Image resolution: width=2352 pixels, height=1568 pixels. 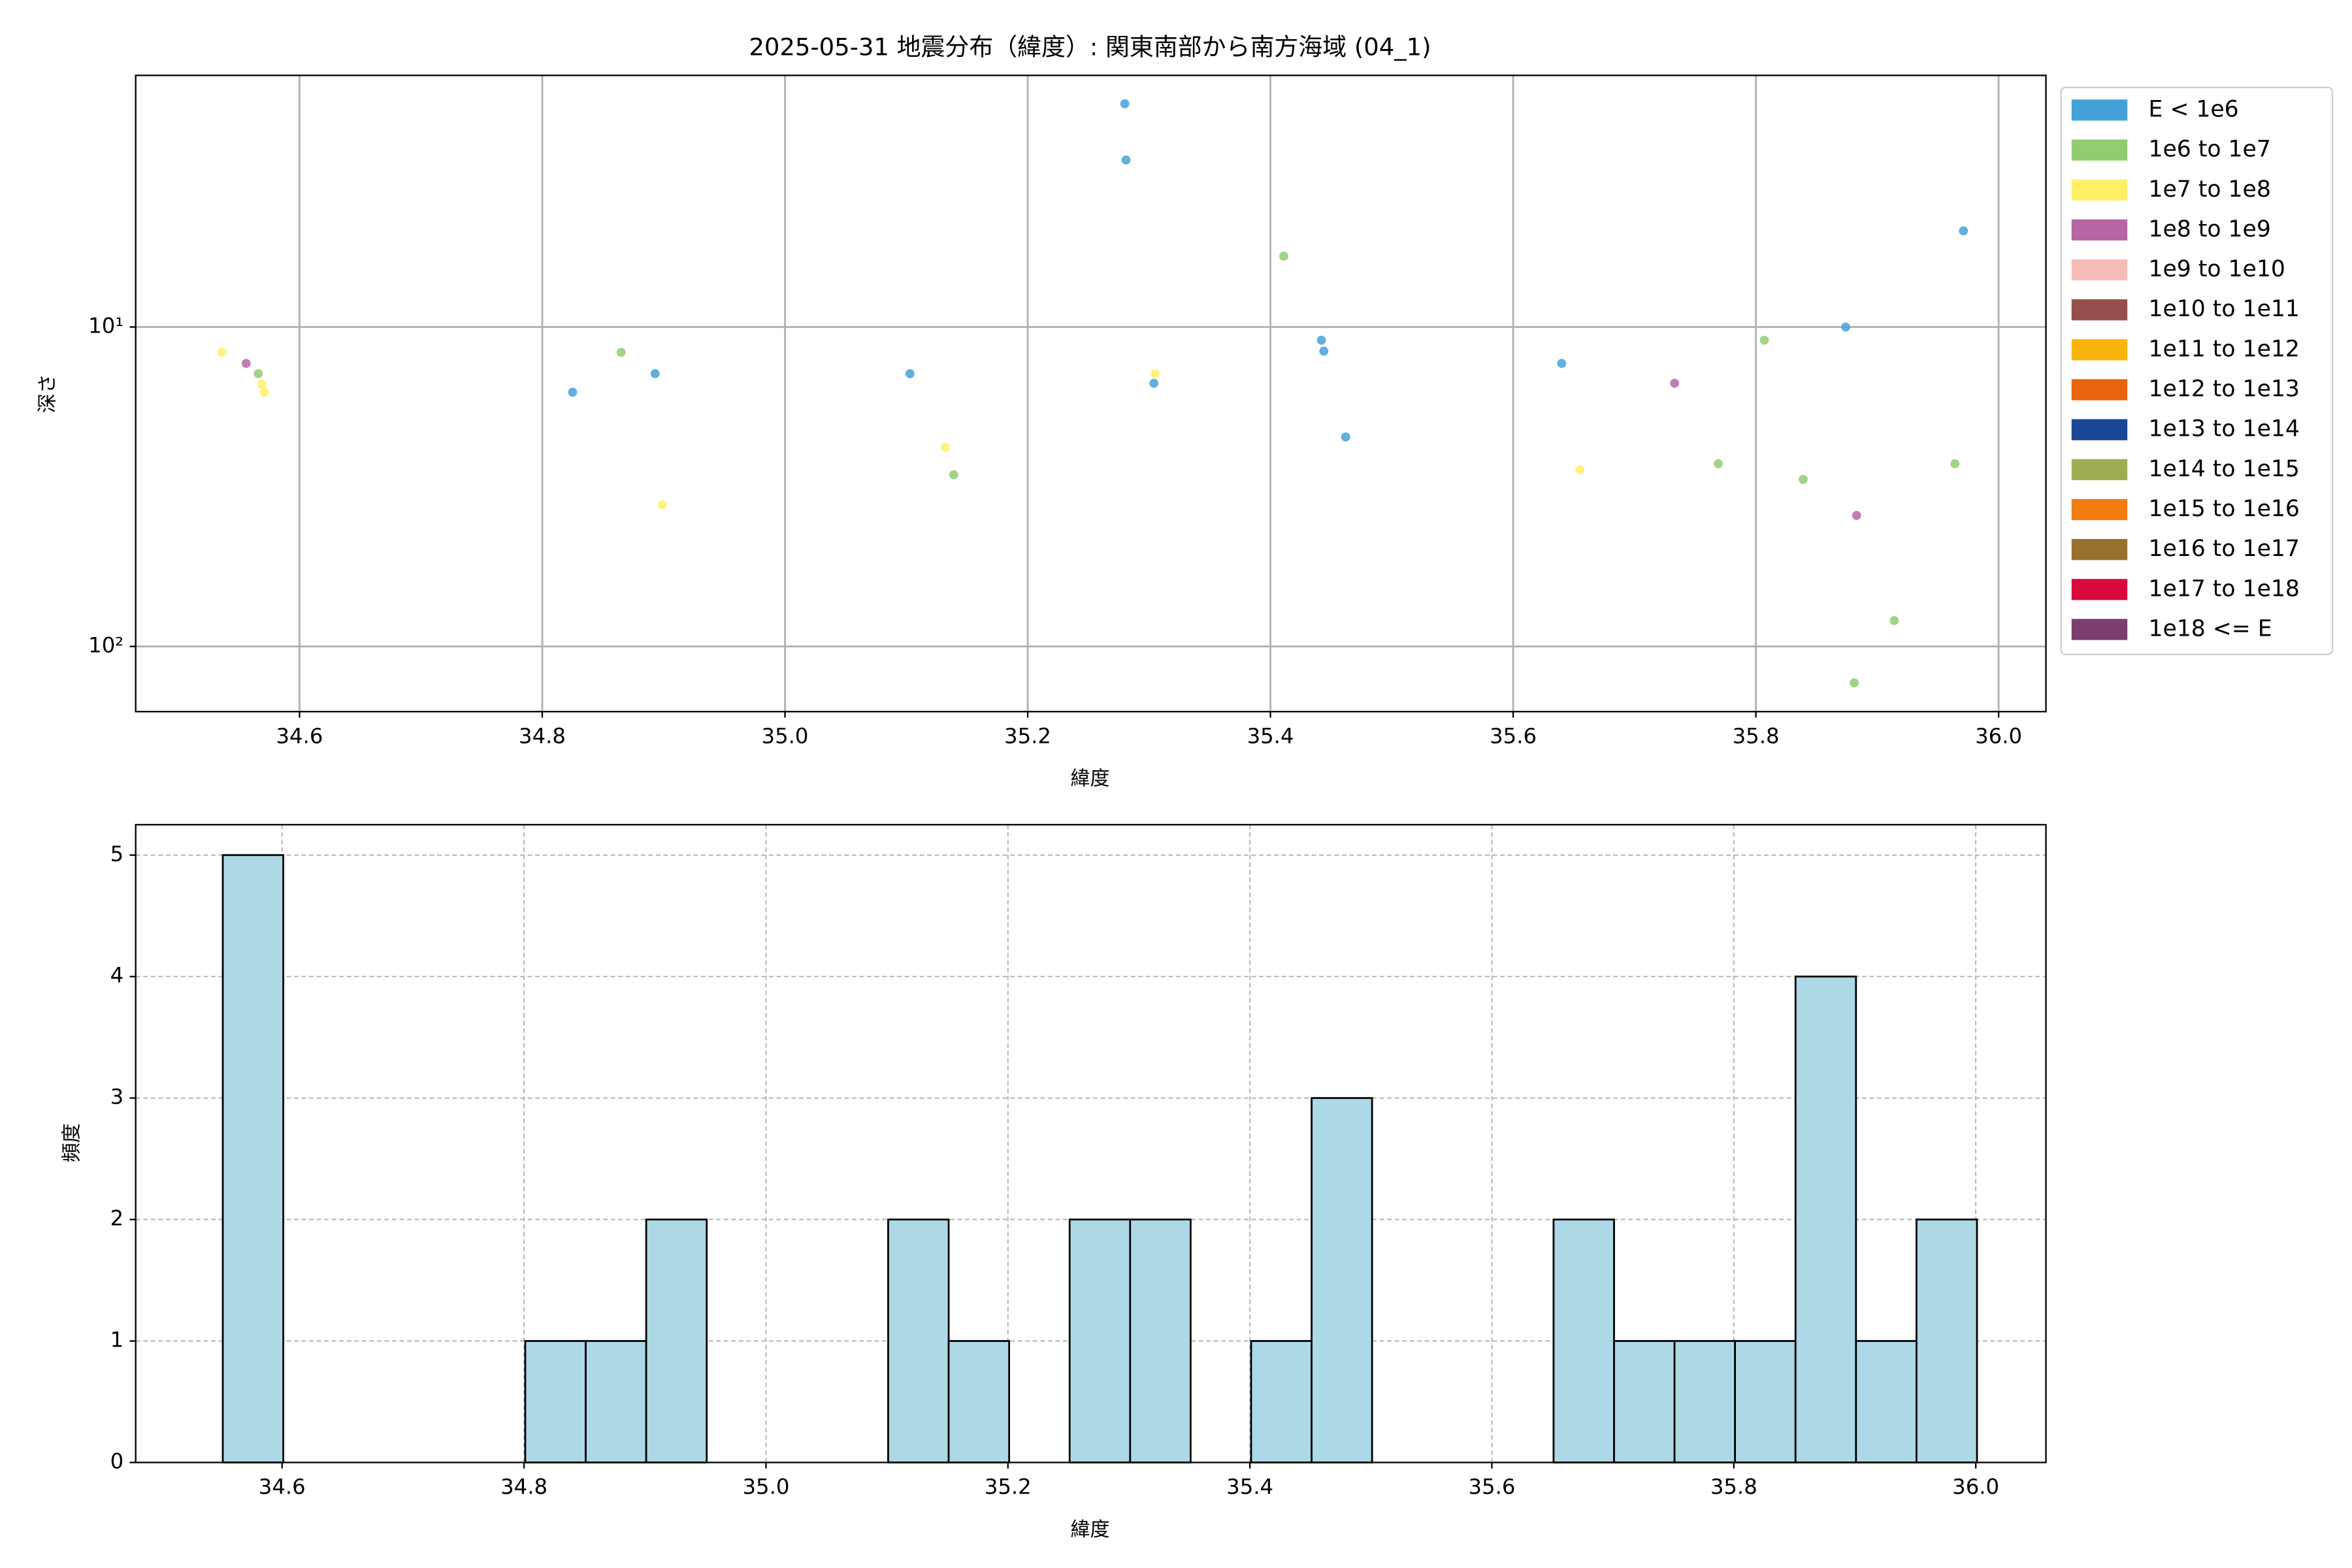 What do you see at coordinates (1975, 1487) in the screenshot?
I see `x-tick-label: 36.0` at bounding box center [1975, 1487].